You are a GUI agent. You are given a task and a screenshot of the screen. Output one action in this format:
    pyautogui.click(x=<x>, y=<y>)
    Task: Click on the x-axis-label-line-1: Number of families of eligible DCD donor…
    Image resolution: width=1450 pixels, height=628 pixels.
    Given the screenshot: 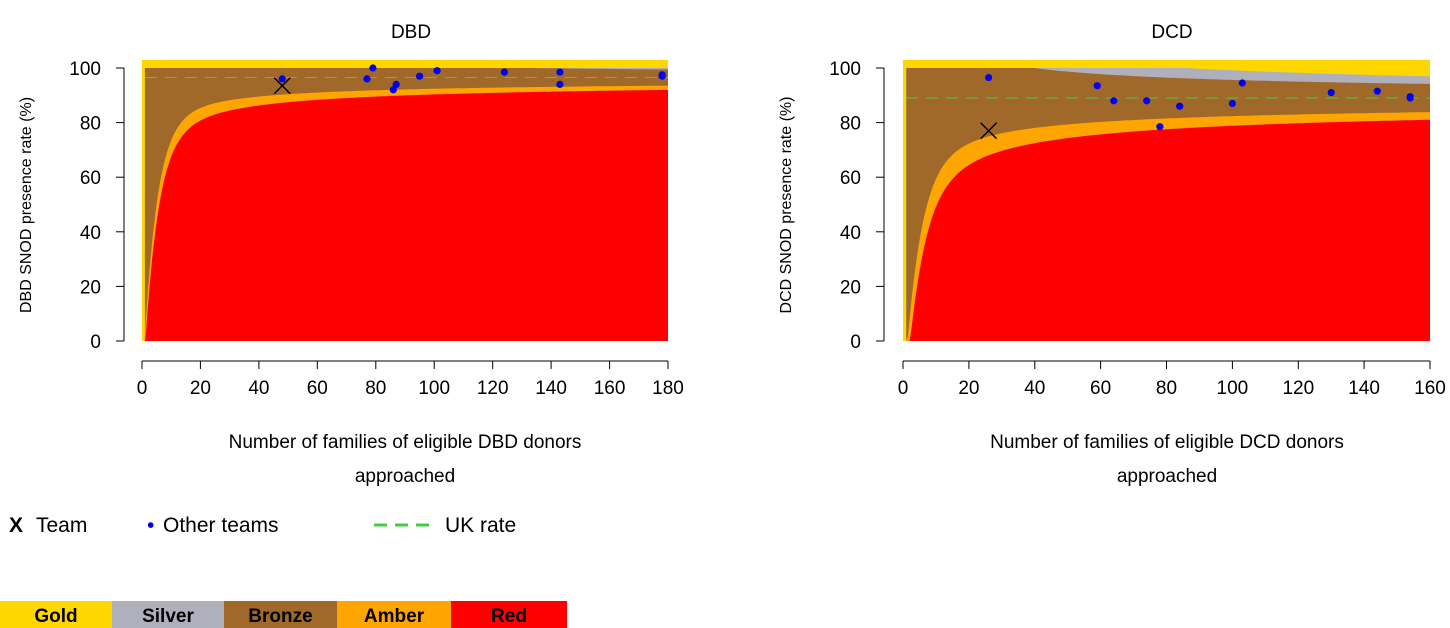 What is the action you would take?
    pyautogui.click(x=1167, y=442)
    